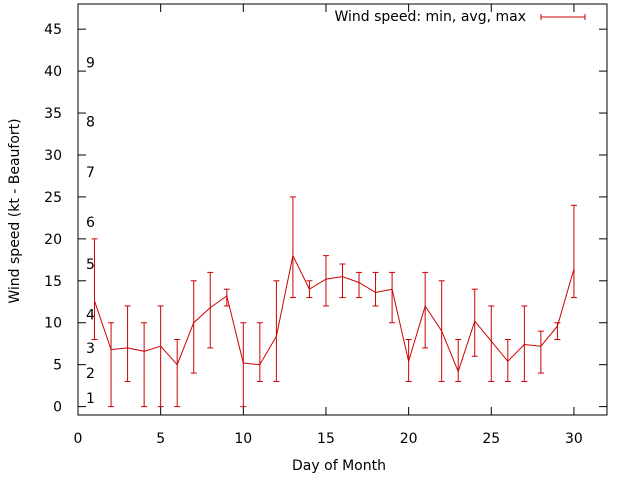 This screenshot has height=480, width=640. What do you see at coordinates (430, 17) in the screenshot?
I see `legend-label: Wind speed: min, avg, max` at bounding box center [430, 17].